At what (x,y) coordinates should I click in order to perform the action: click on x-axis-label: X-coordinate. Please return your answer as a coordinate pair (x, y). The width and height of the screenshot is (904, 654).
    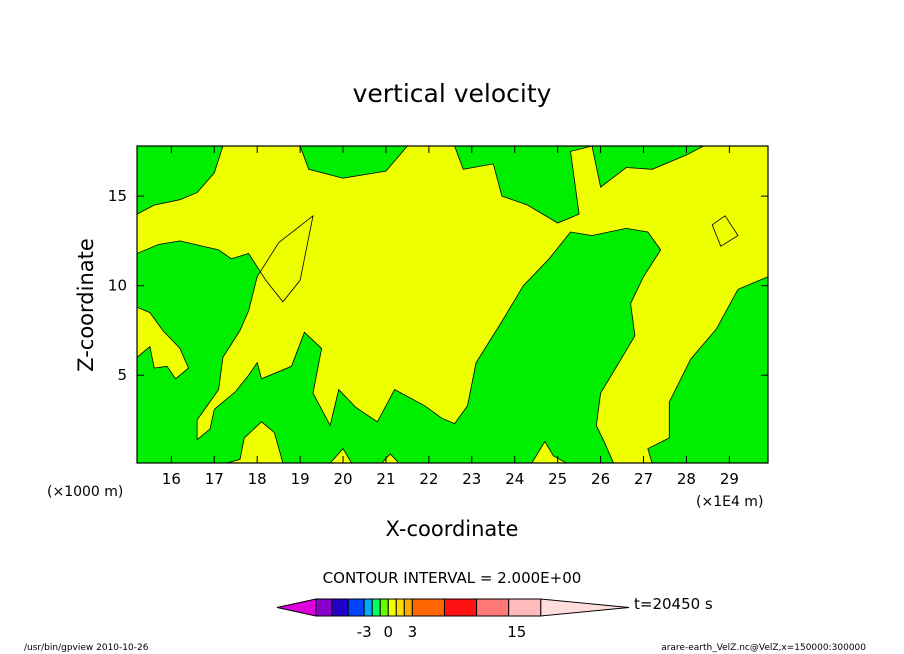
    Looking at the image, I should click on (452, 529).